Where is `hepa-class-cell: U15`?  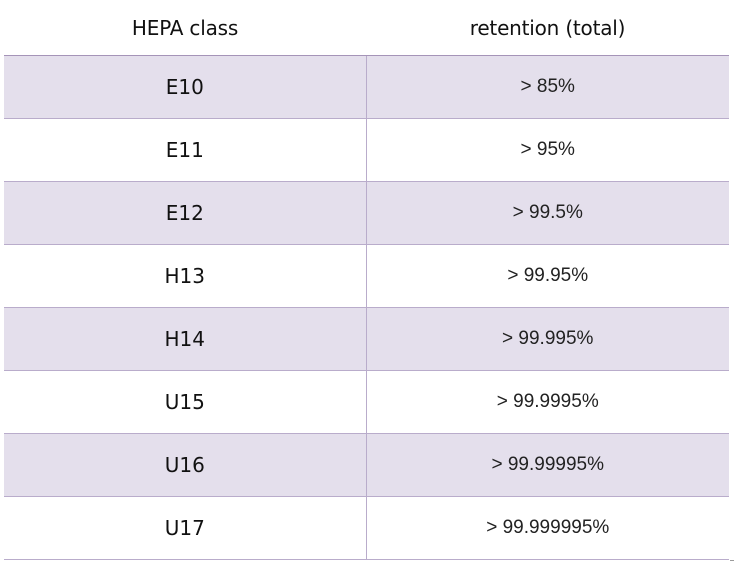
hepa-class-cell: U15 is located at coordinates (185, 402).